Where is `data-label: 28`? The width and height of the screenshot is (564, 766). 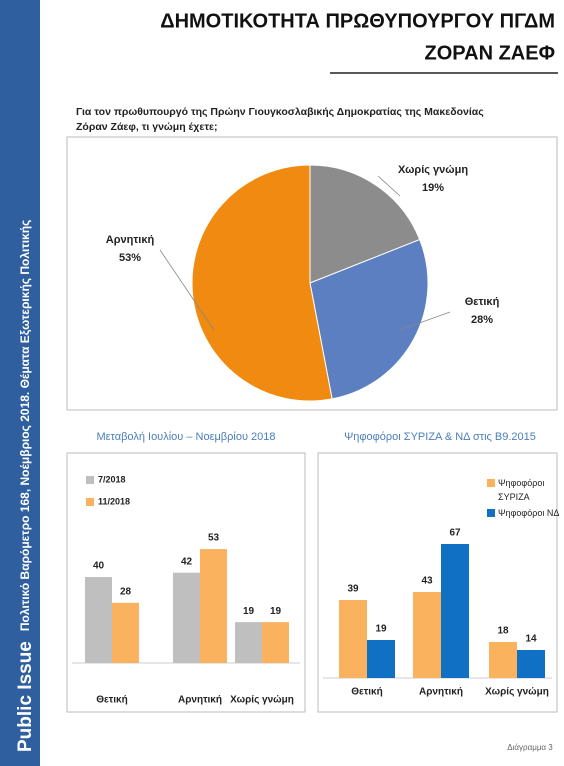
data-label: 28 is located at coordinates (126, 591).